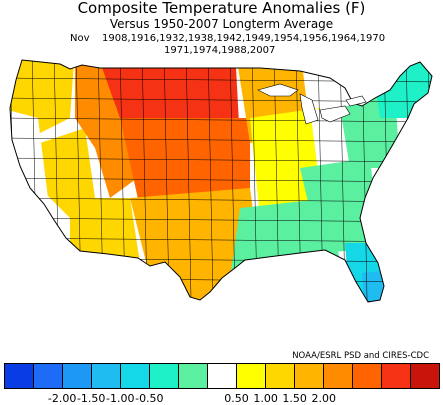  What do you see at coordinates (105, 230) in the screenshot?
I see `region-desert-southwest` at bounding box center [105, 230].